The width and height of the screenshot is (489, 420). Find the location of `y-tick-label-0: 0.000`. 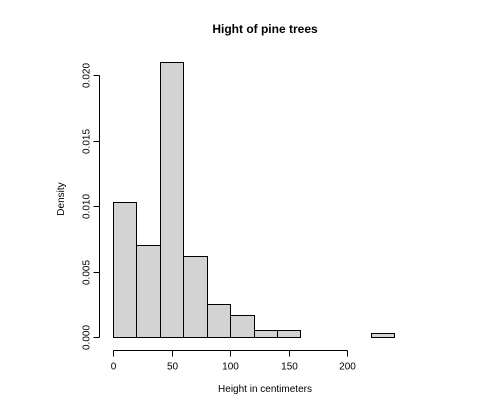

y-tick-label-0: 0.000 is located at coordinates (87, 337).